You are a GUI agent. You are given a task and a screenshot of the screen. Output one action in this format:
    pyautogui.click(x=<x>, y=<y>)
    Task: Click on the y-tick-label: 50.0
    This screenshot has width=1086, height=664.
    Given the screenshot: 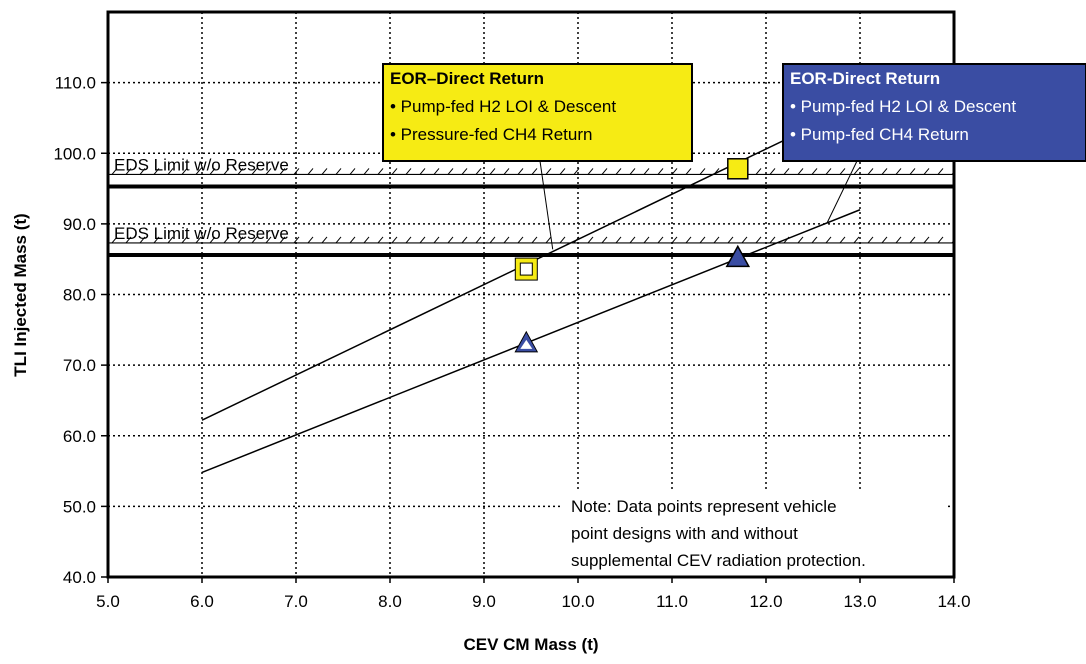 What is the action you would take?
    pyautogui.click(x=79, y=506)
    